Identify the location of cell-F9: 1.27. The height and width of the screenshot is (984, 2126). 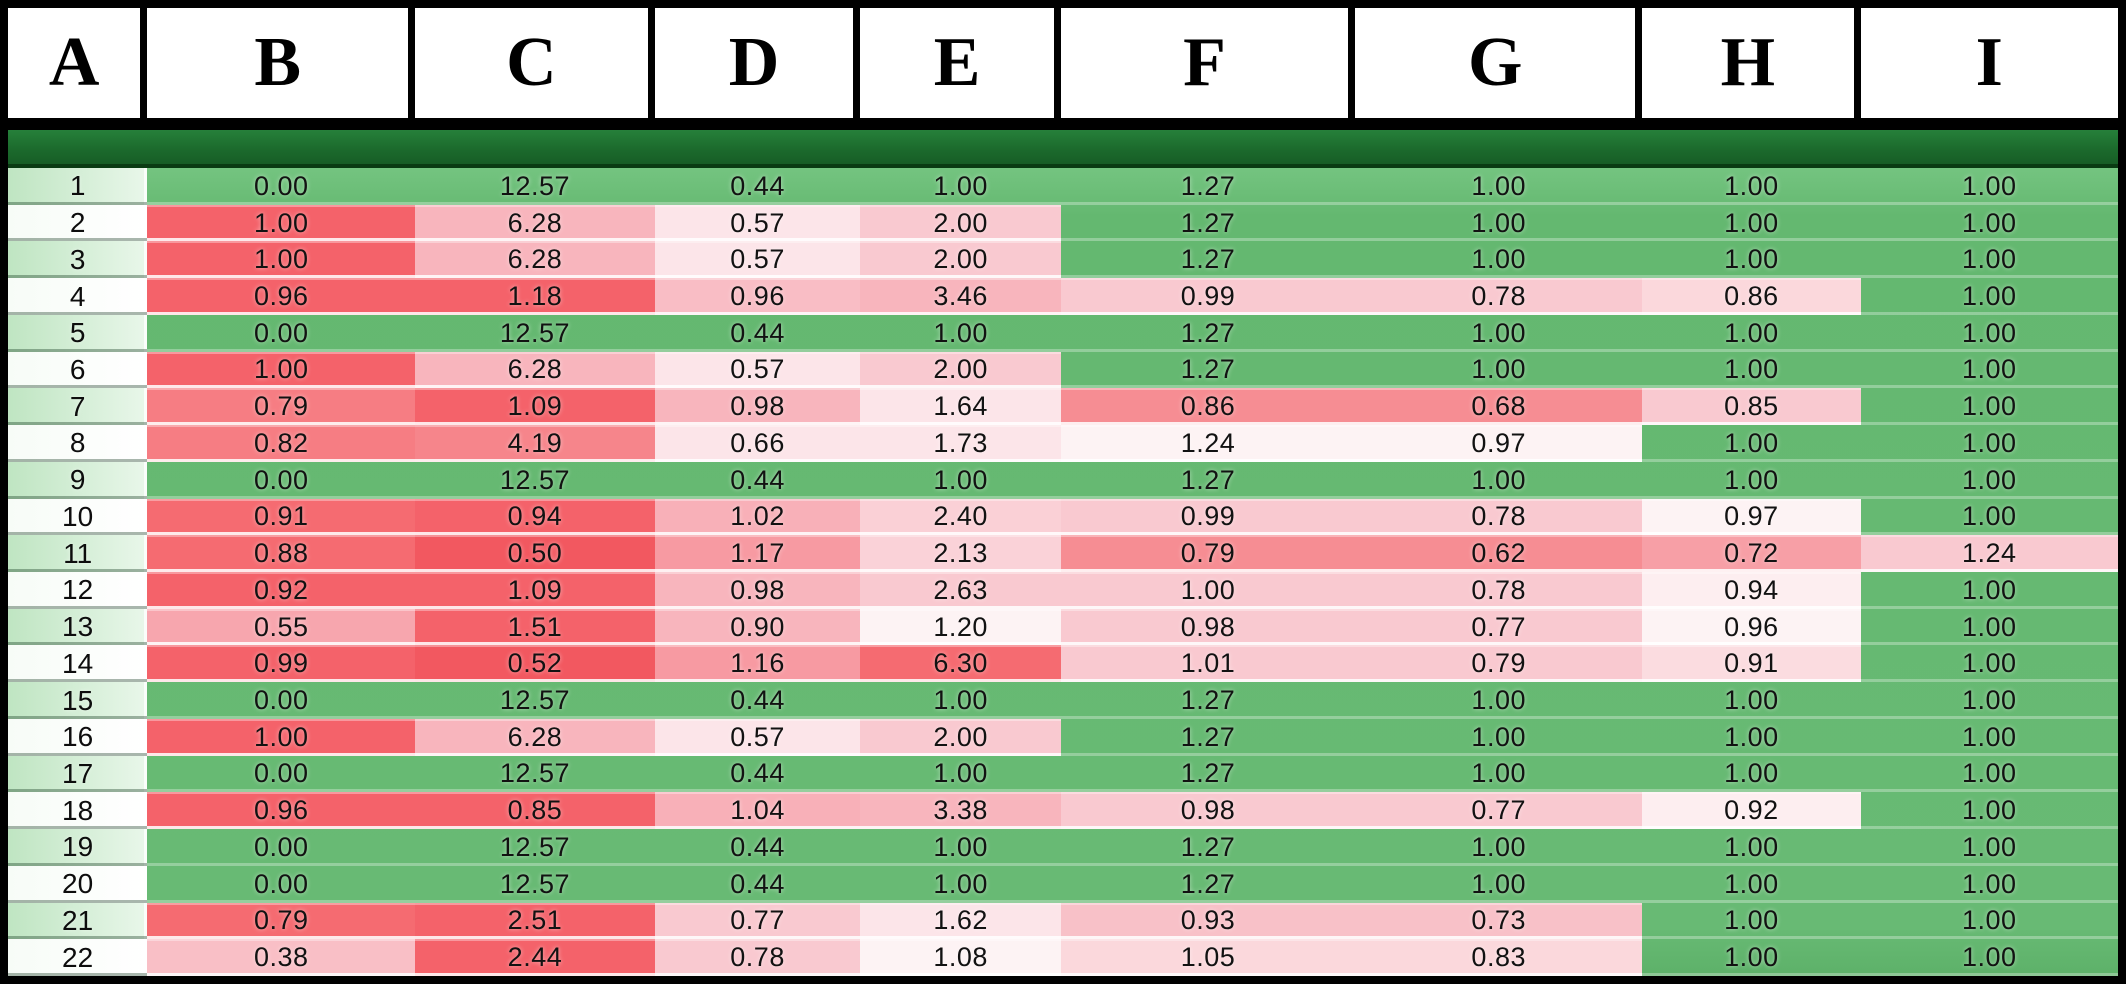
(1208, 480).